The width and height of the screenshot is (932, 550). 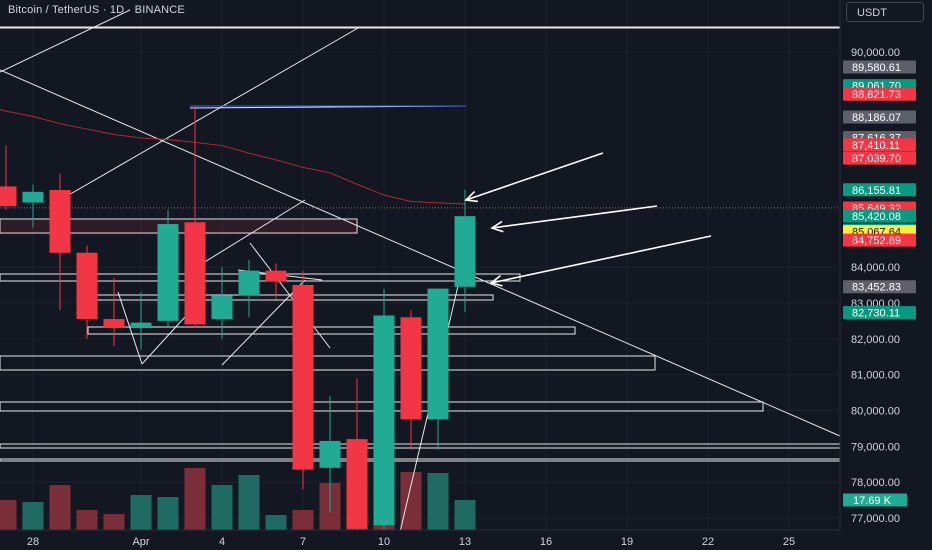 I want to click on volume-label-text: 17.69 K, so click(x=872, y=501).